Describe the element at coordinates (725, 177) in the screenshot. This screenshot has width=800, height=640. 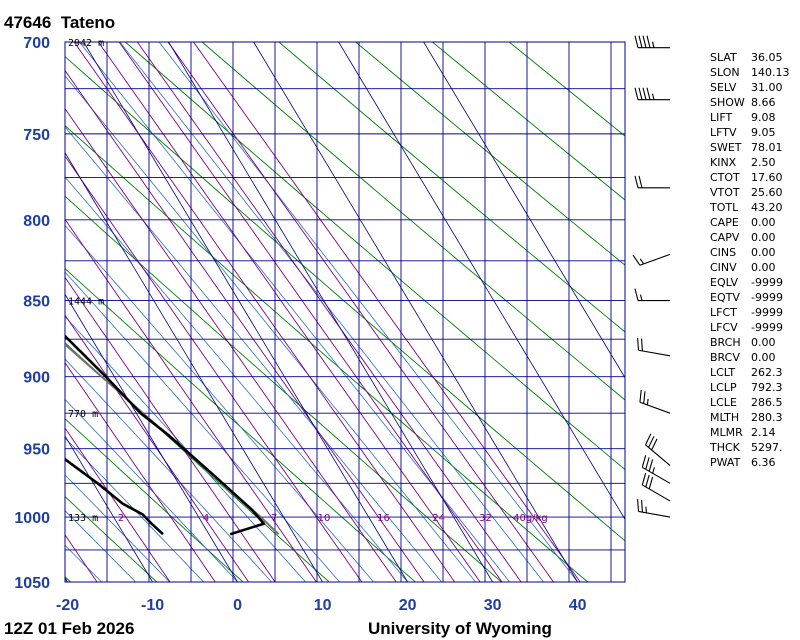
I see `index-key: CTOT` at that location.